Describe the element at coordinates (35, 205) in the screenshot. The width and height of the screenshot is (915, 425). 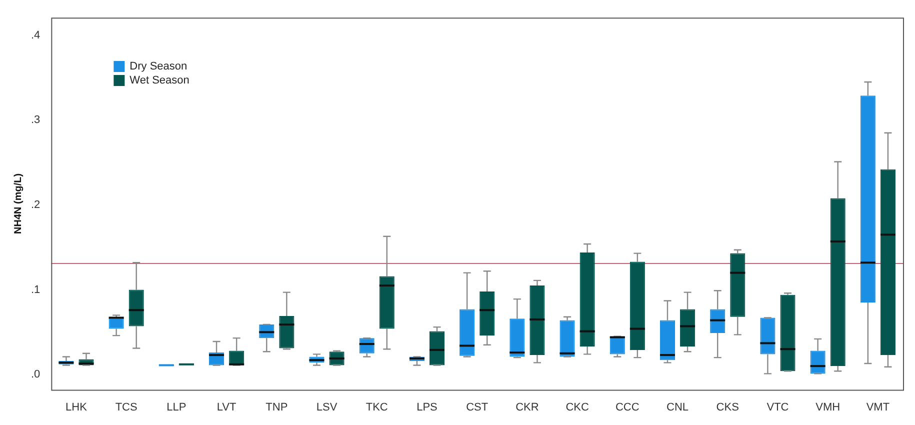
I see `y-tick-label: .2` at that location.